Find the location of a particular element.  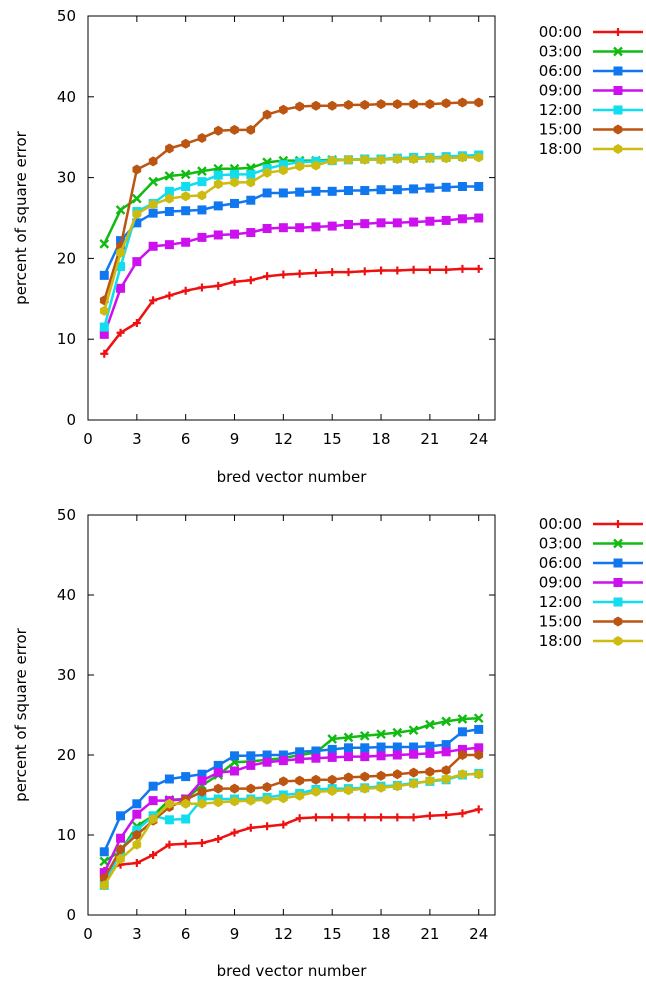

x-tick-label: 12 is located at coordinates (283, 439).